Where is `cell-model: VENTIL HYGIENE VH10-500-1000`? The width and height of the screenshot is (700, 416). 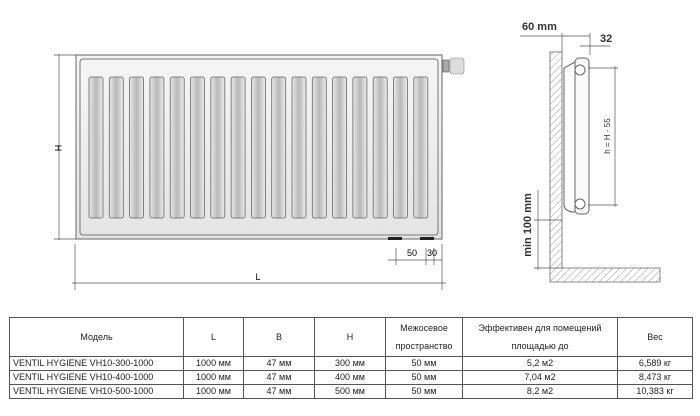
cell-model: VENTIL HYGIENE VH10-500-1000 is located at coordinates (96, 391).